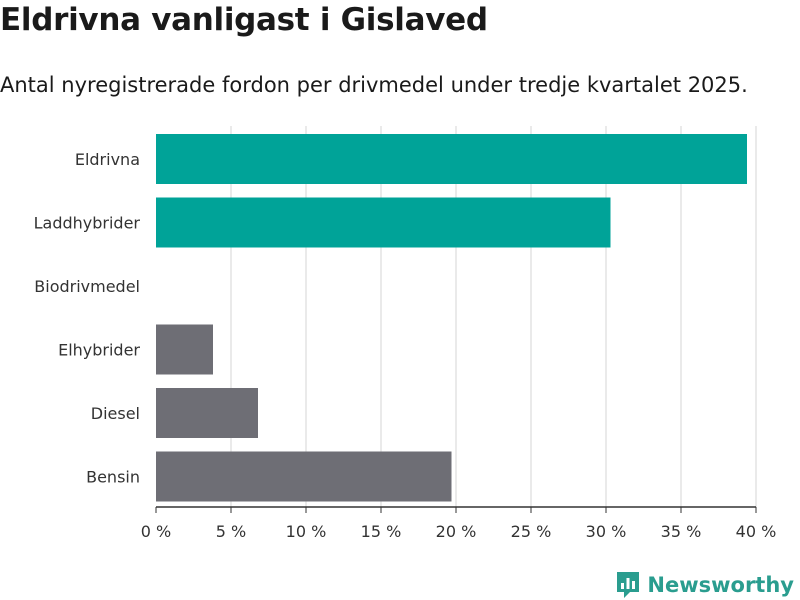 Image resolution: width=800 pixels, height=600 pixels. I want to click on category-label: Diesel, so click(115, 413).